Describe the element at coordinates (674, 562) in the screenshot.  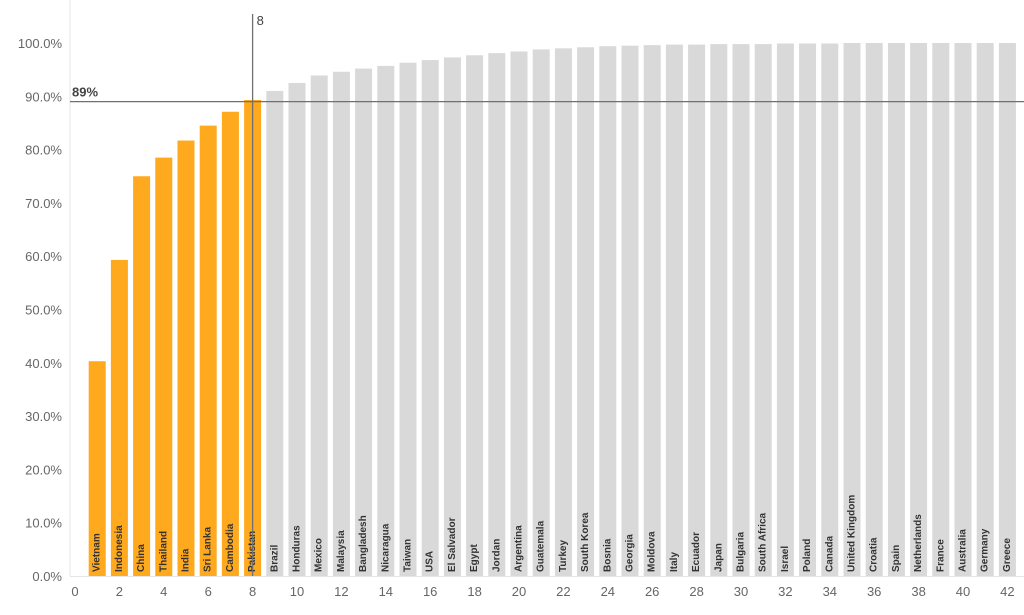
I see `bar-label: Italy` at that location.